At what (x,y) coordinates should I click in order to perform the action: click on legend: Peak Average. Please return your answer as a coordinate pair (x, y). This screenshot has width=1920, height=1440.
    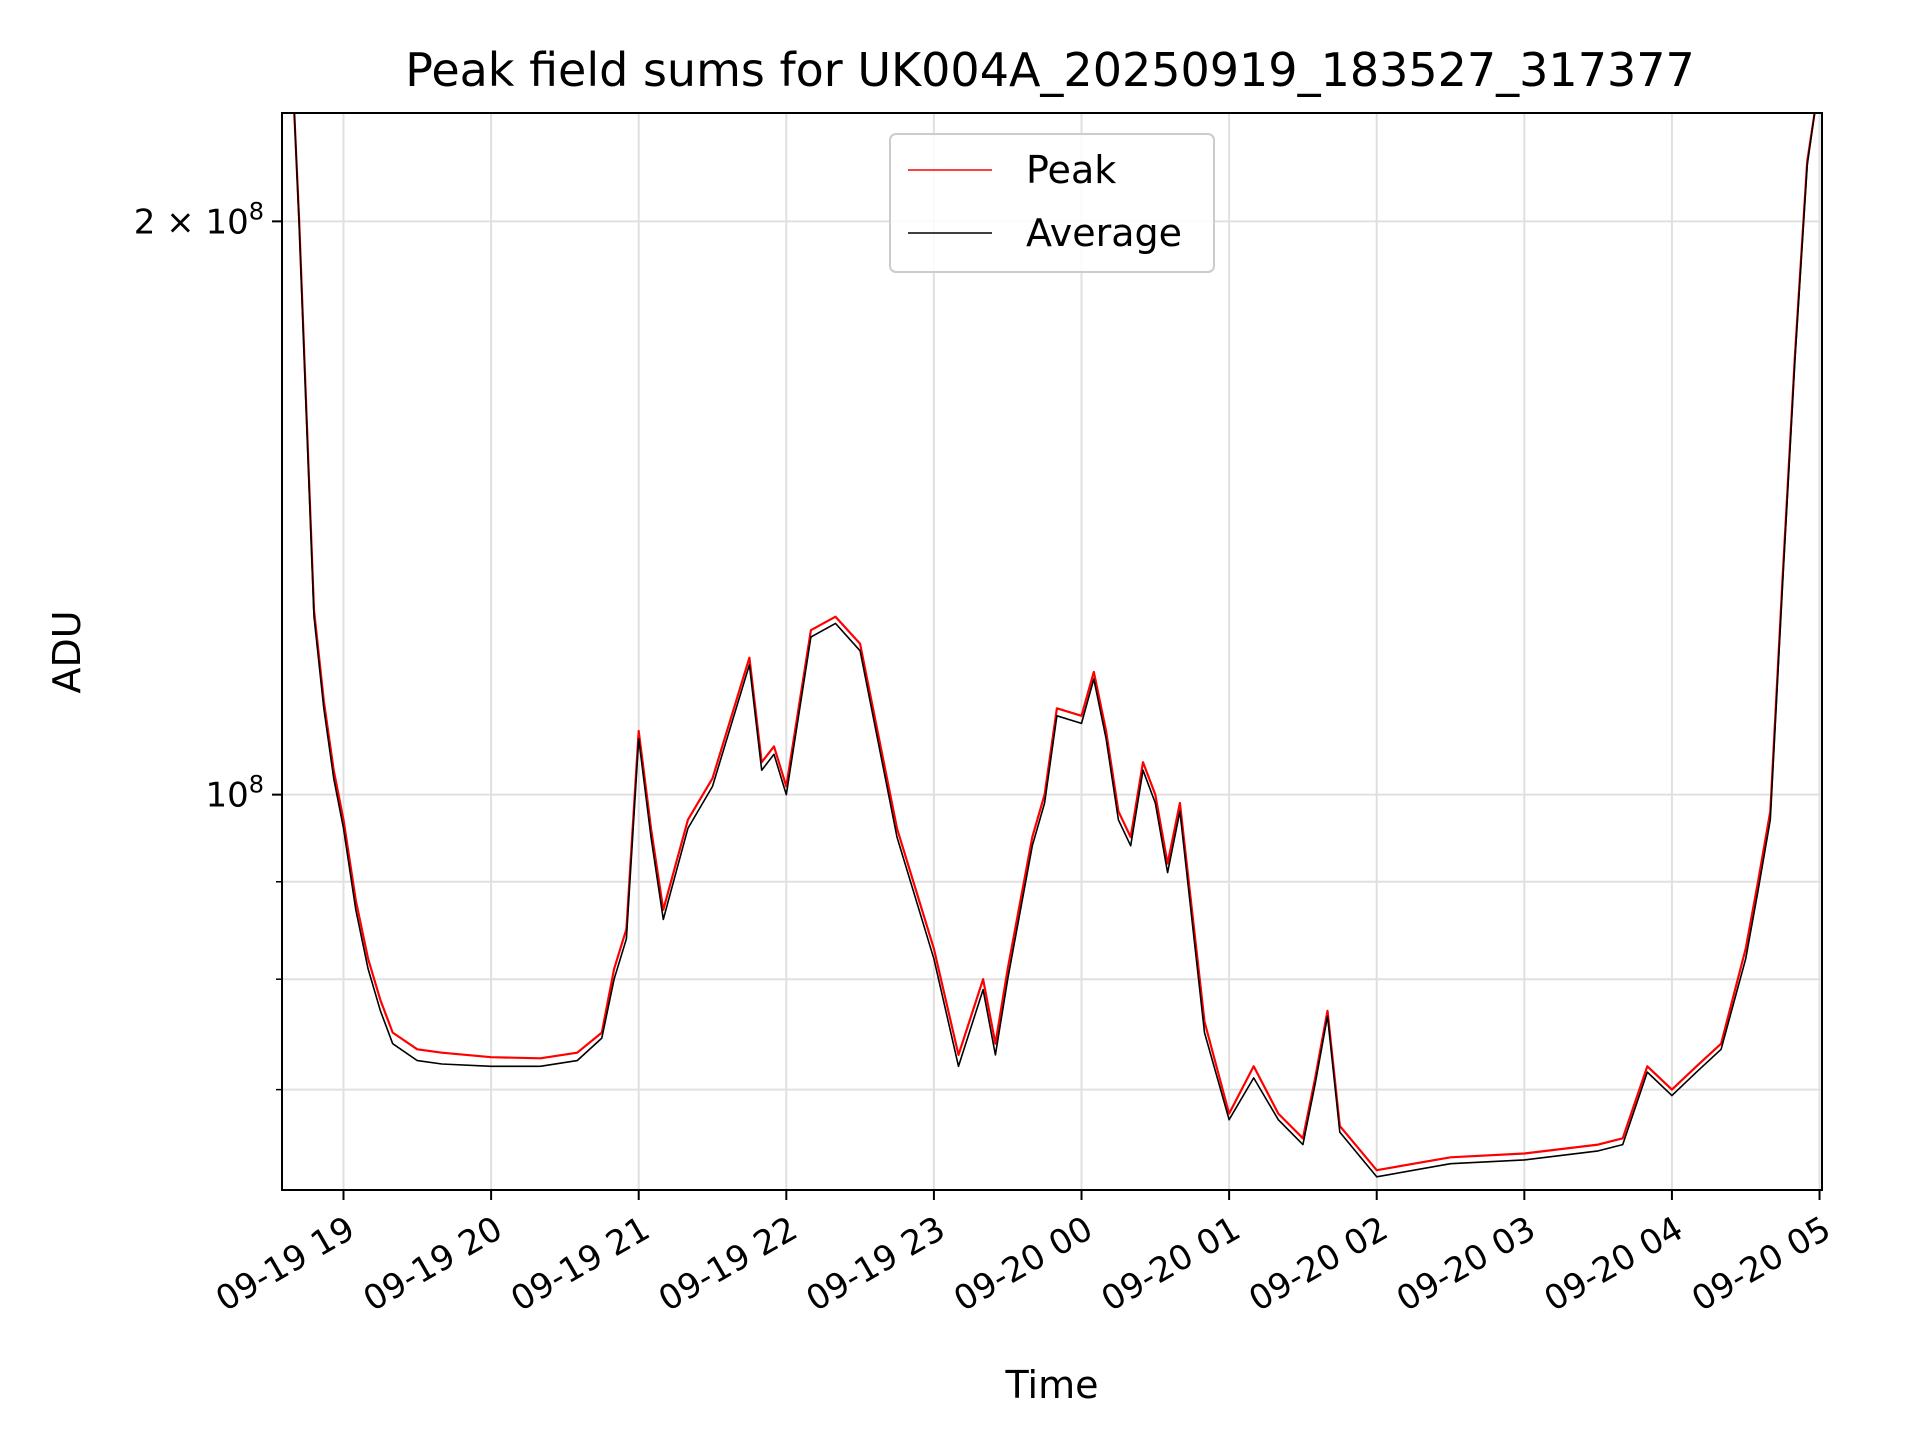
    Looking at the image, I should click on (1052, 203).